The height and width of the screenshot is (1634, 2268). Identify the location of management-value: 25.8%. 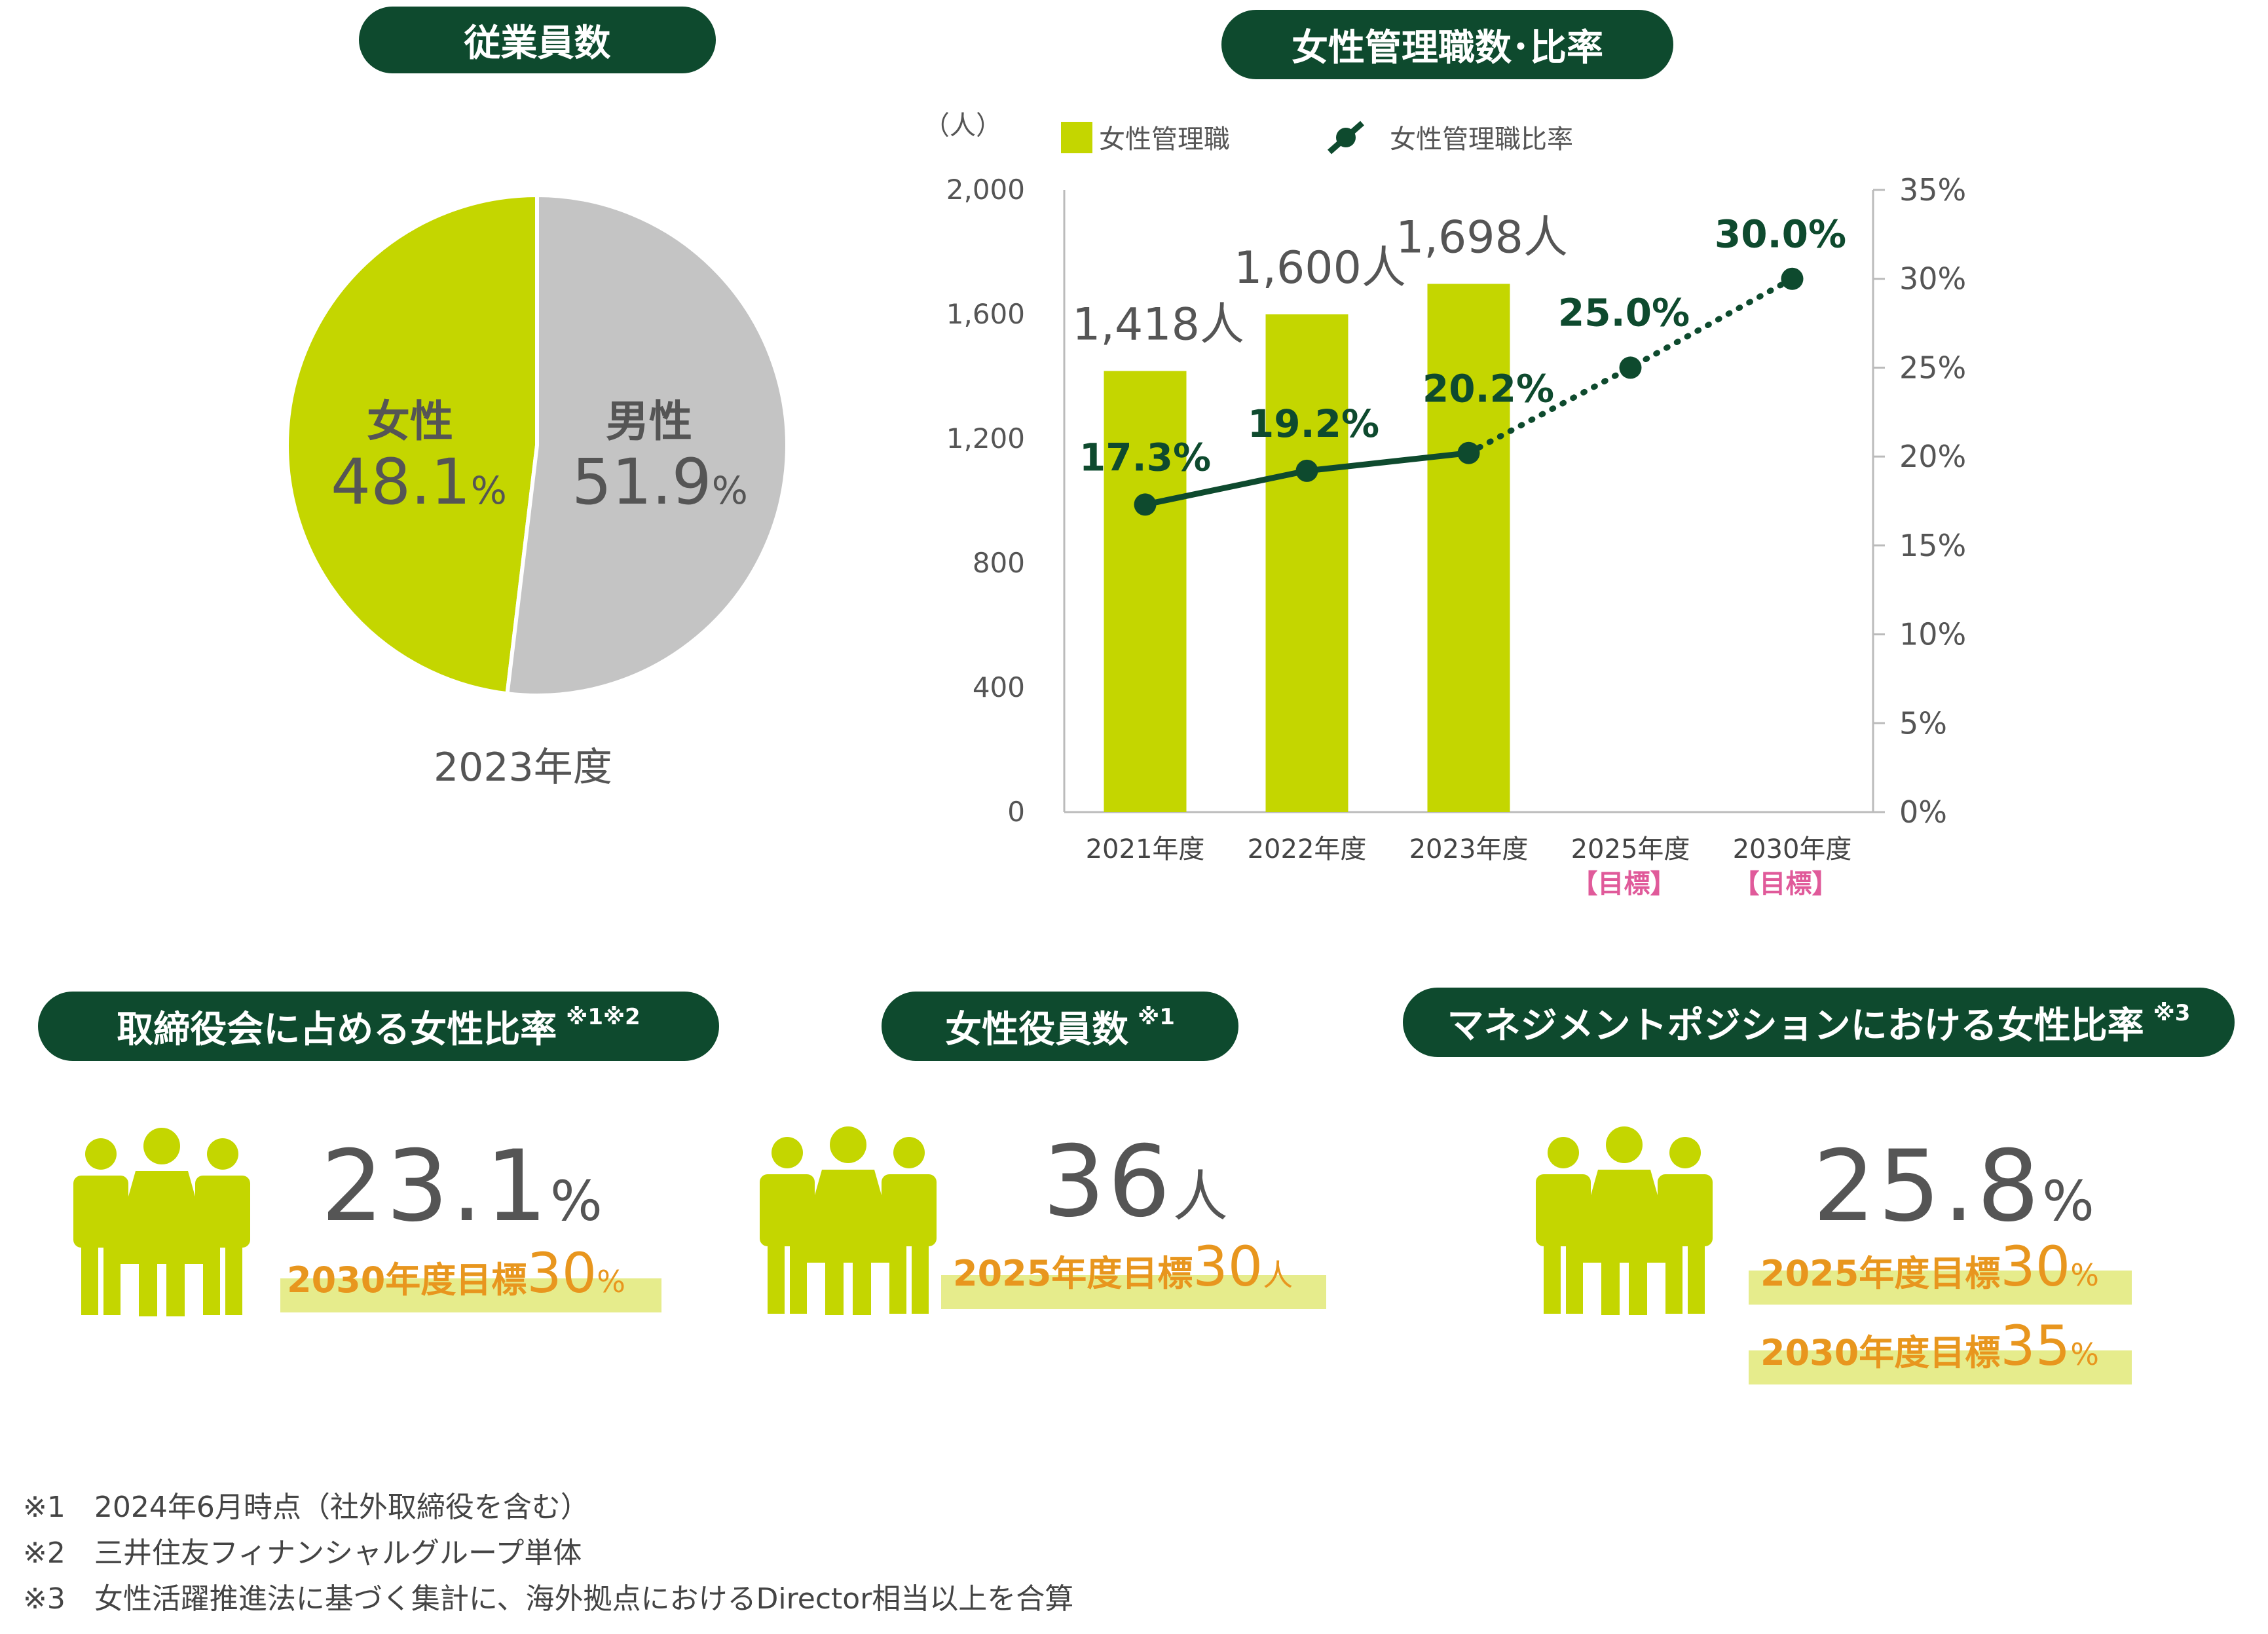
(1955, 1187).